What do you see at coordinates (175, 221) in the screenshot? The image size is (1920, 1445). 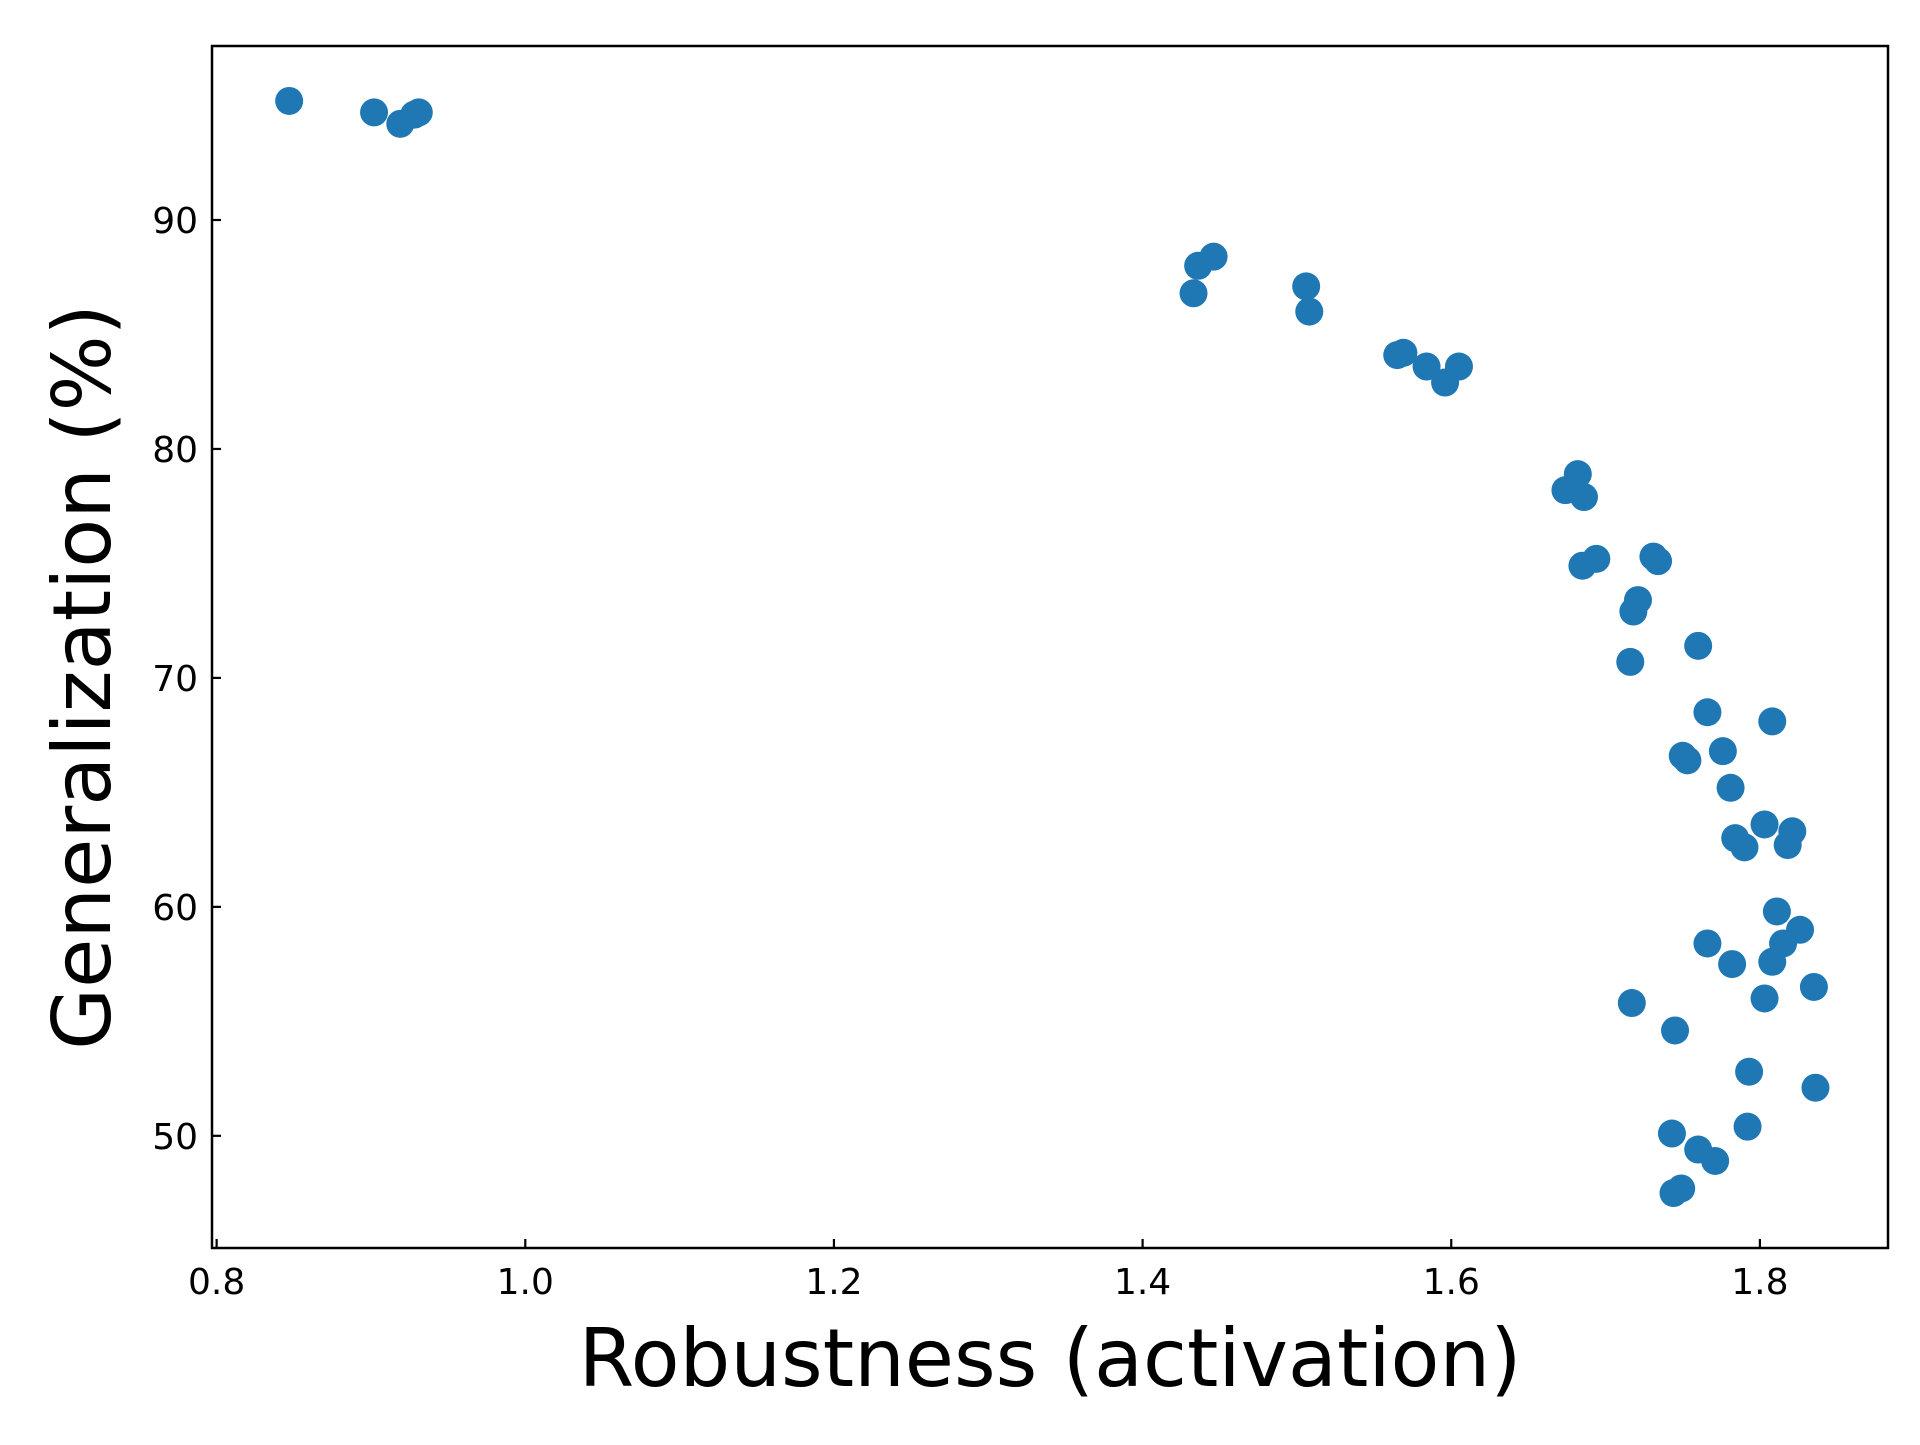 I see `y-tick-label: 90` at bounding box center [175, 221].